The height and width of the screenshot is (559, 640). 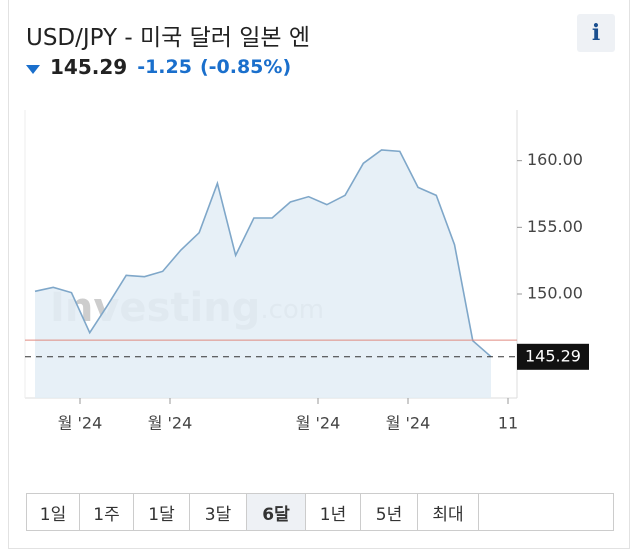 What do you see at coordinates (333, 512) in the screenshot?
I see `period-button: 1년` at bounding box center [333, 512].